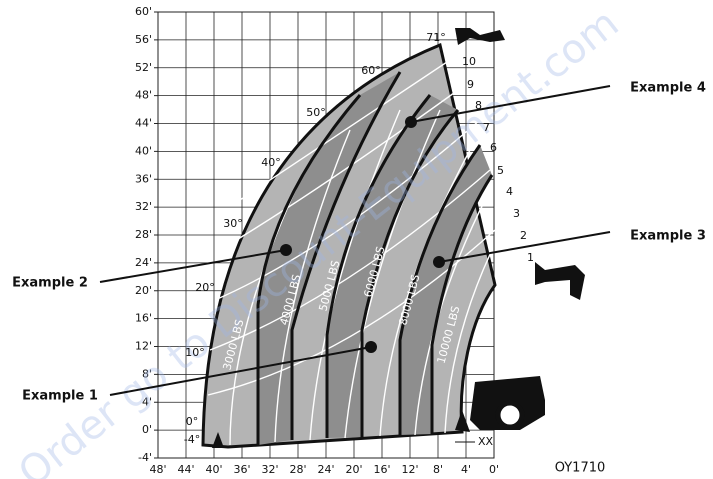 Image resolution: width=713 pixels, height=479 pixels. What do you see at coordinates (143, 95) in the screenshot?
I see `y-label: 48'` at bounding box center [143, 95].